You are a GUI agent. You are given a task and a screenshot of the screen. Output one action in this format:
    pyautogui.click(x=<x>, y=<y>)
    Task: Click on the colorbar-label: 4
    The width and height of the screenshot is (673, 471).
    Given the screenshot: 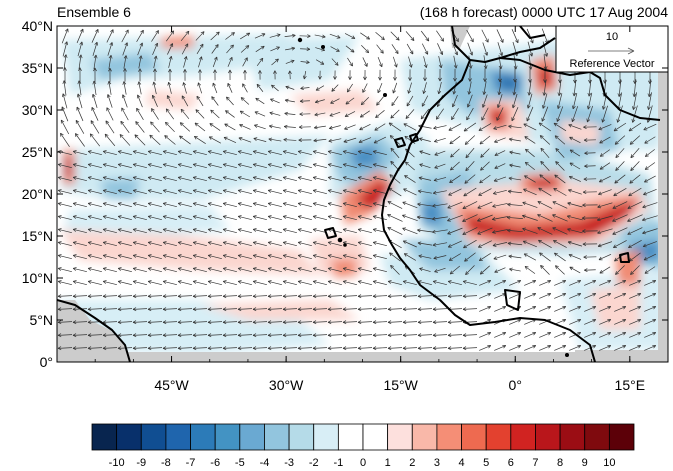 What is the action you would take?
    pyautogui.click(x=461, y=463)
    